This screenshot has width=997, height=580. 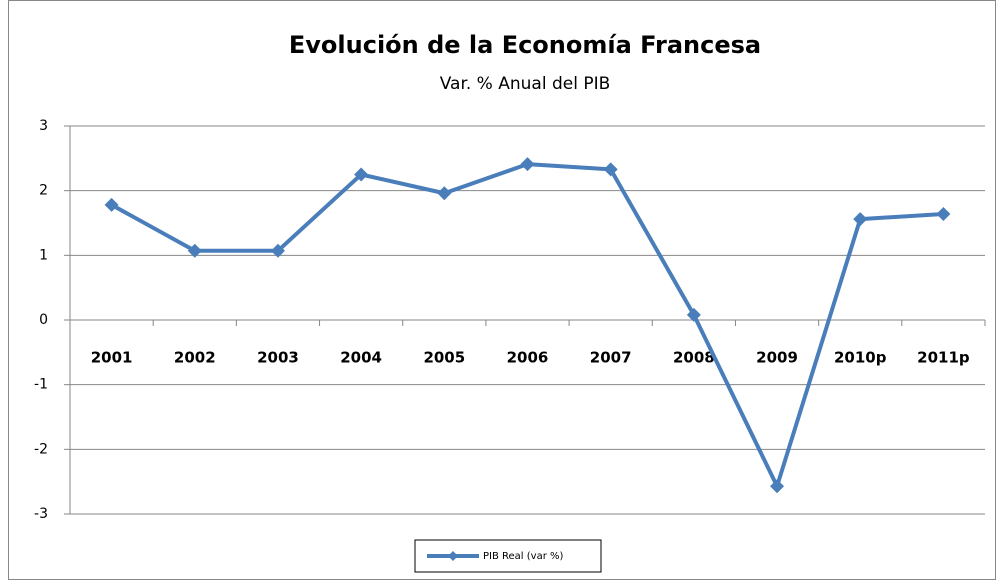 What do you see at coordinates (444, 358) in the screenshot?
I see `x-tick-label: 2005` at bounding box center [444, 358].